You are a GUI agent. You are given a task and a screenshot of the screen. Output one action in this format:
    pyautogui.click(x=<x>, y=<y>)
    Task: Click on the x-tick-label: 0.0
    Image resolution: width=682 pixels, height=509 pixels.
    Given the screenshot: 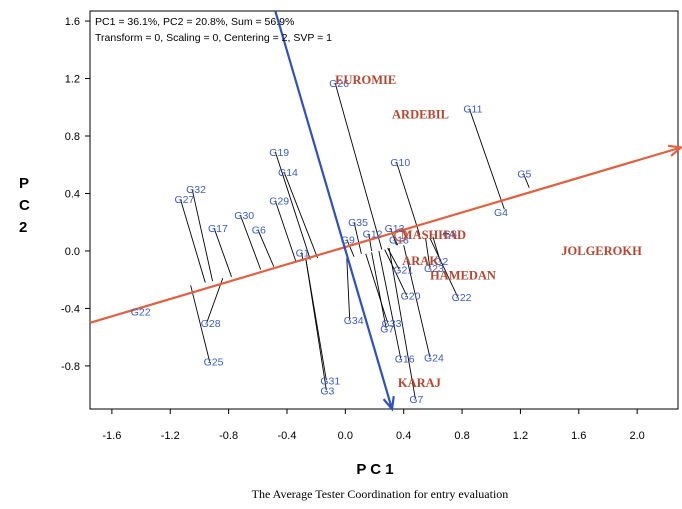 What is the action you would take?
    pyautogui.click(x=345, y=436)
    